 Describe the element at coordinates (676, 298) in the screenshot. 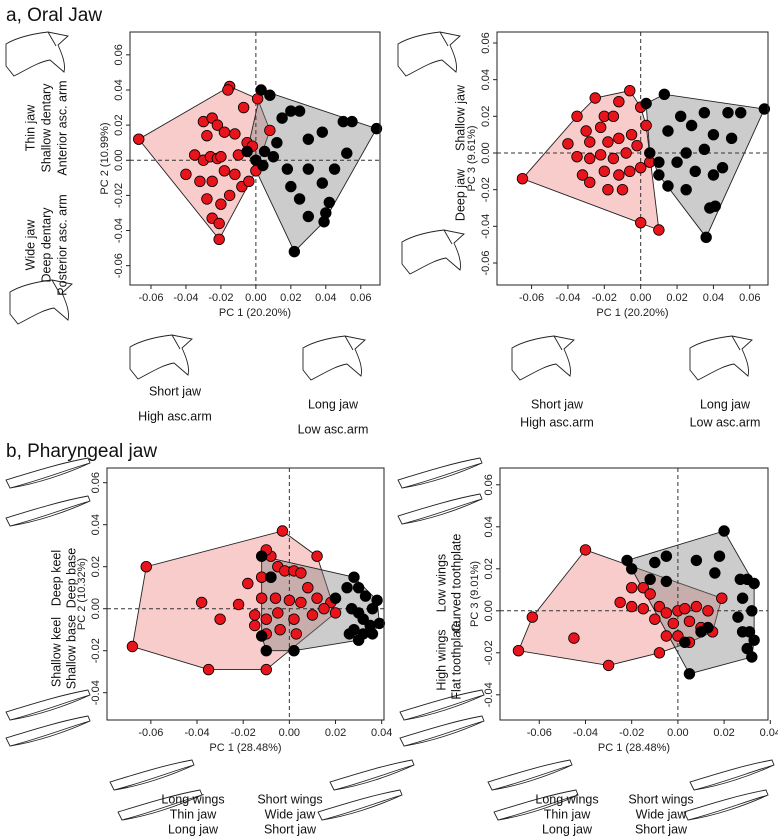

I see `x-tick-label: 0.02` at that location.